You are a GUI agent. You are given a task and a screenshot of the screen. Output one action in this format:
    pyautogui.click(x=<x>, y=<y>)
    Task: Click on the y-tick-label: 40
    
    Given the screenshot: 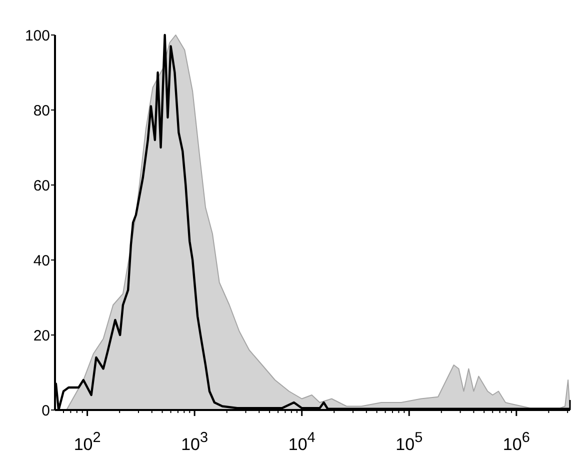 What is the action you would take?
    pyautogui.click(x=41, y=261)
    